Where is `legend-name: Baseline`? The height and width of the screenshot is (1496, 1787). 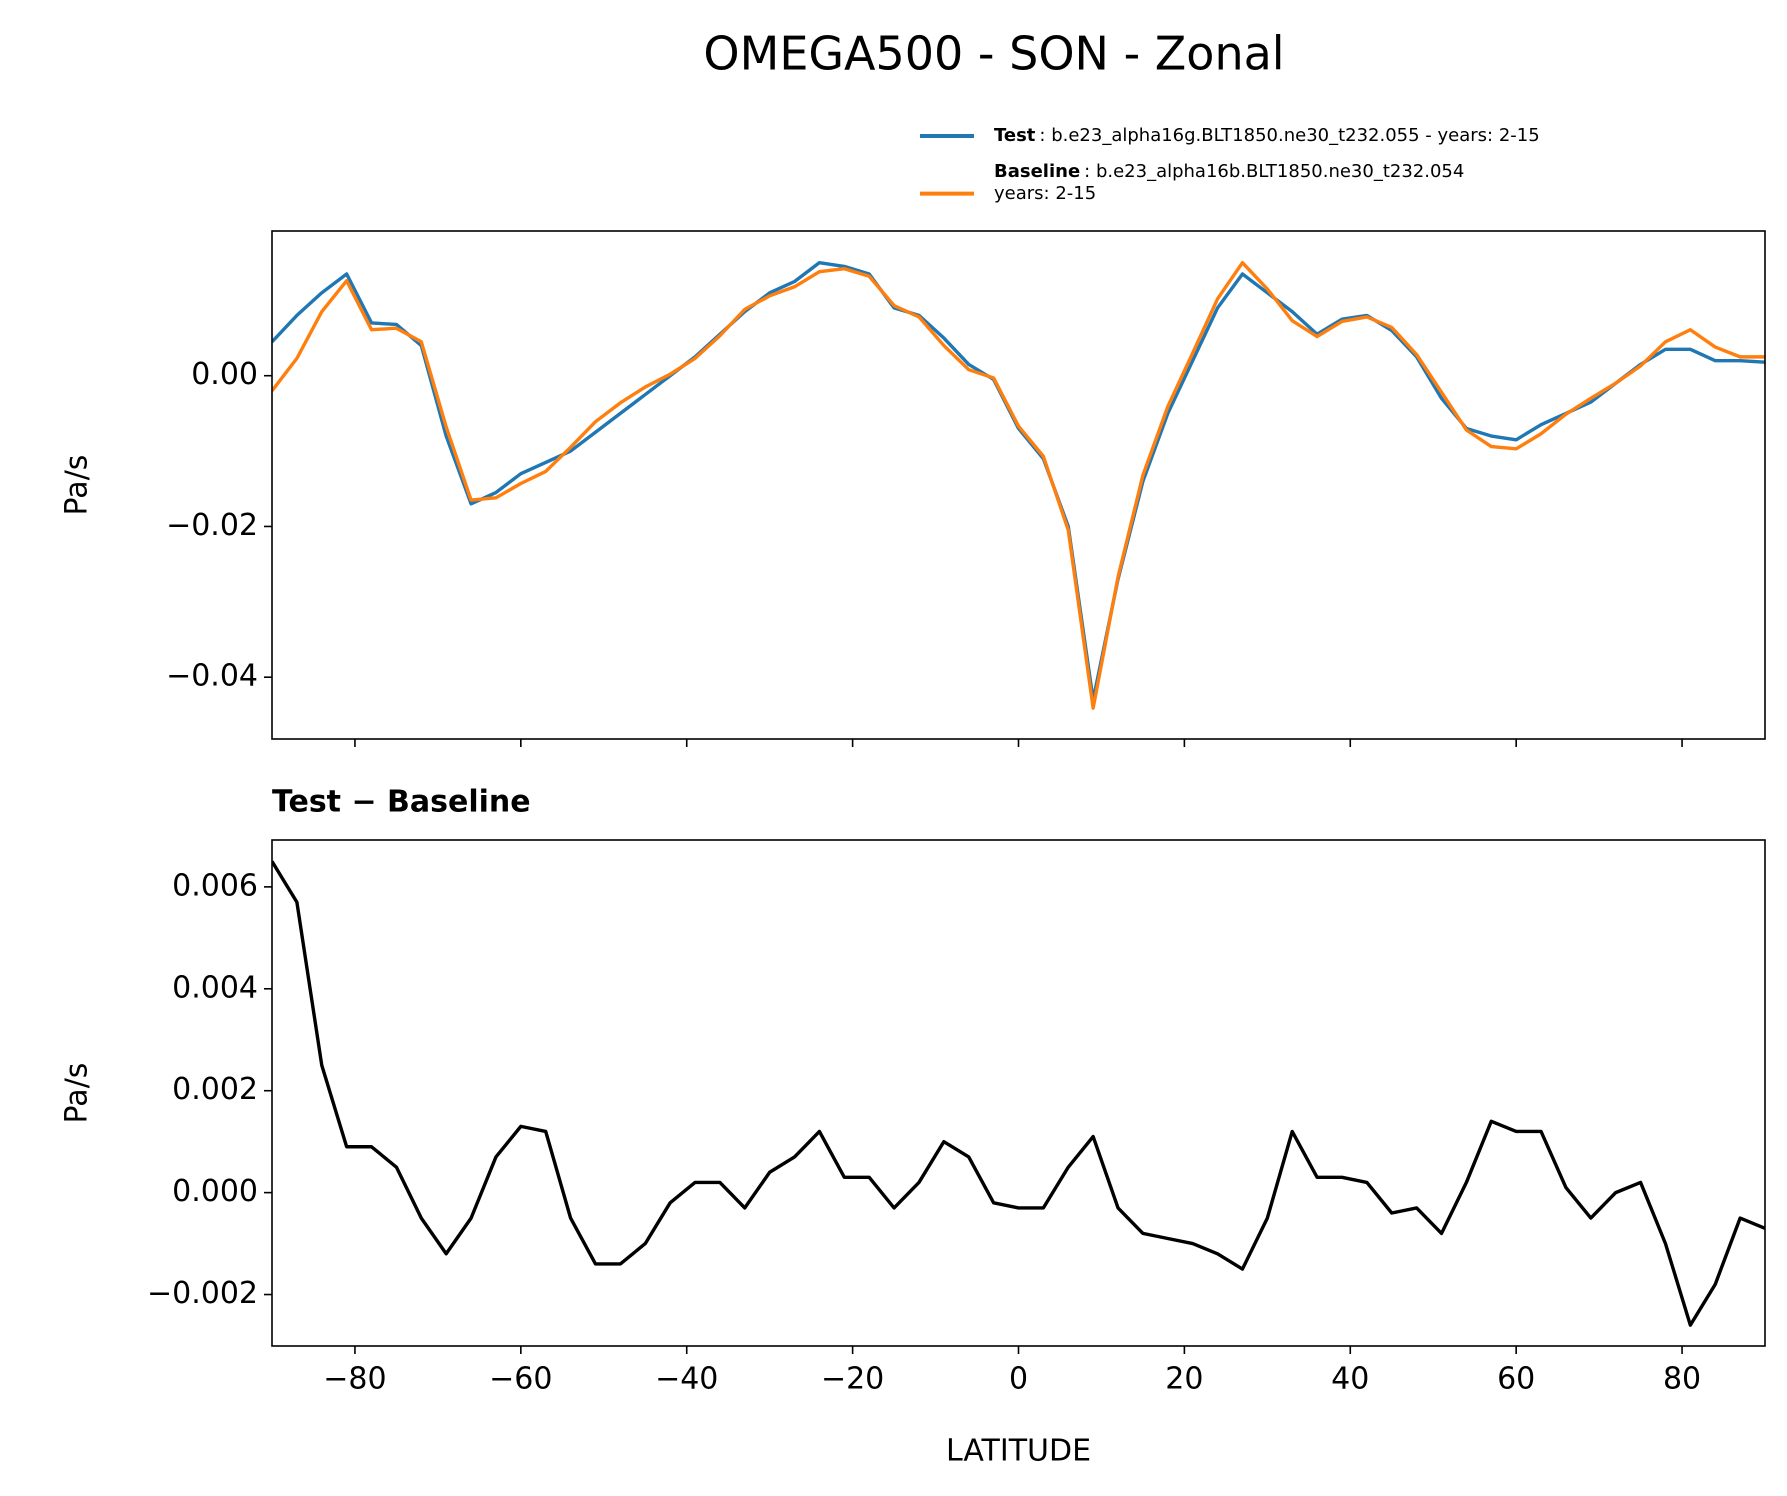 legend-name: Baseline is located at coordinates (1037, 171).